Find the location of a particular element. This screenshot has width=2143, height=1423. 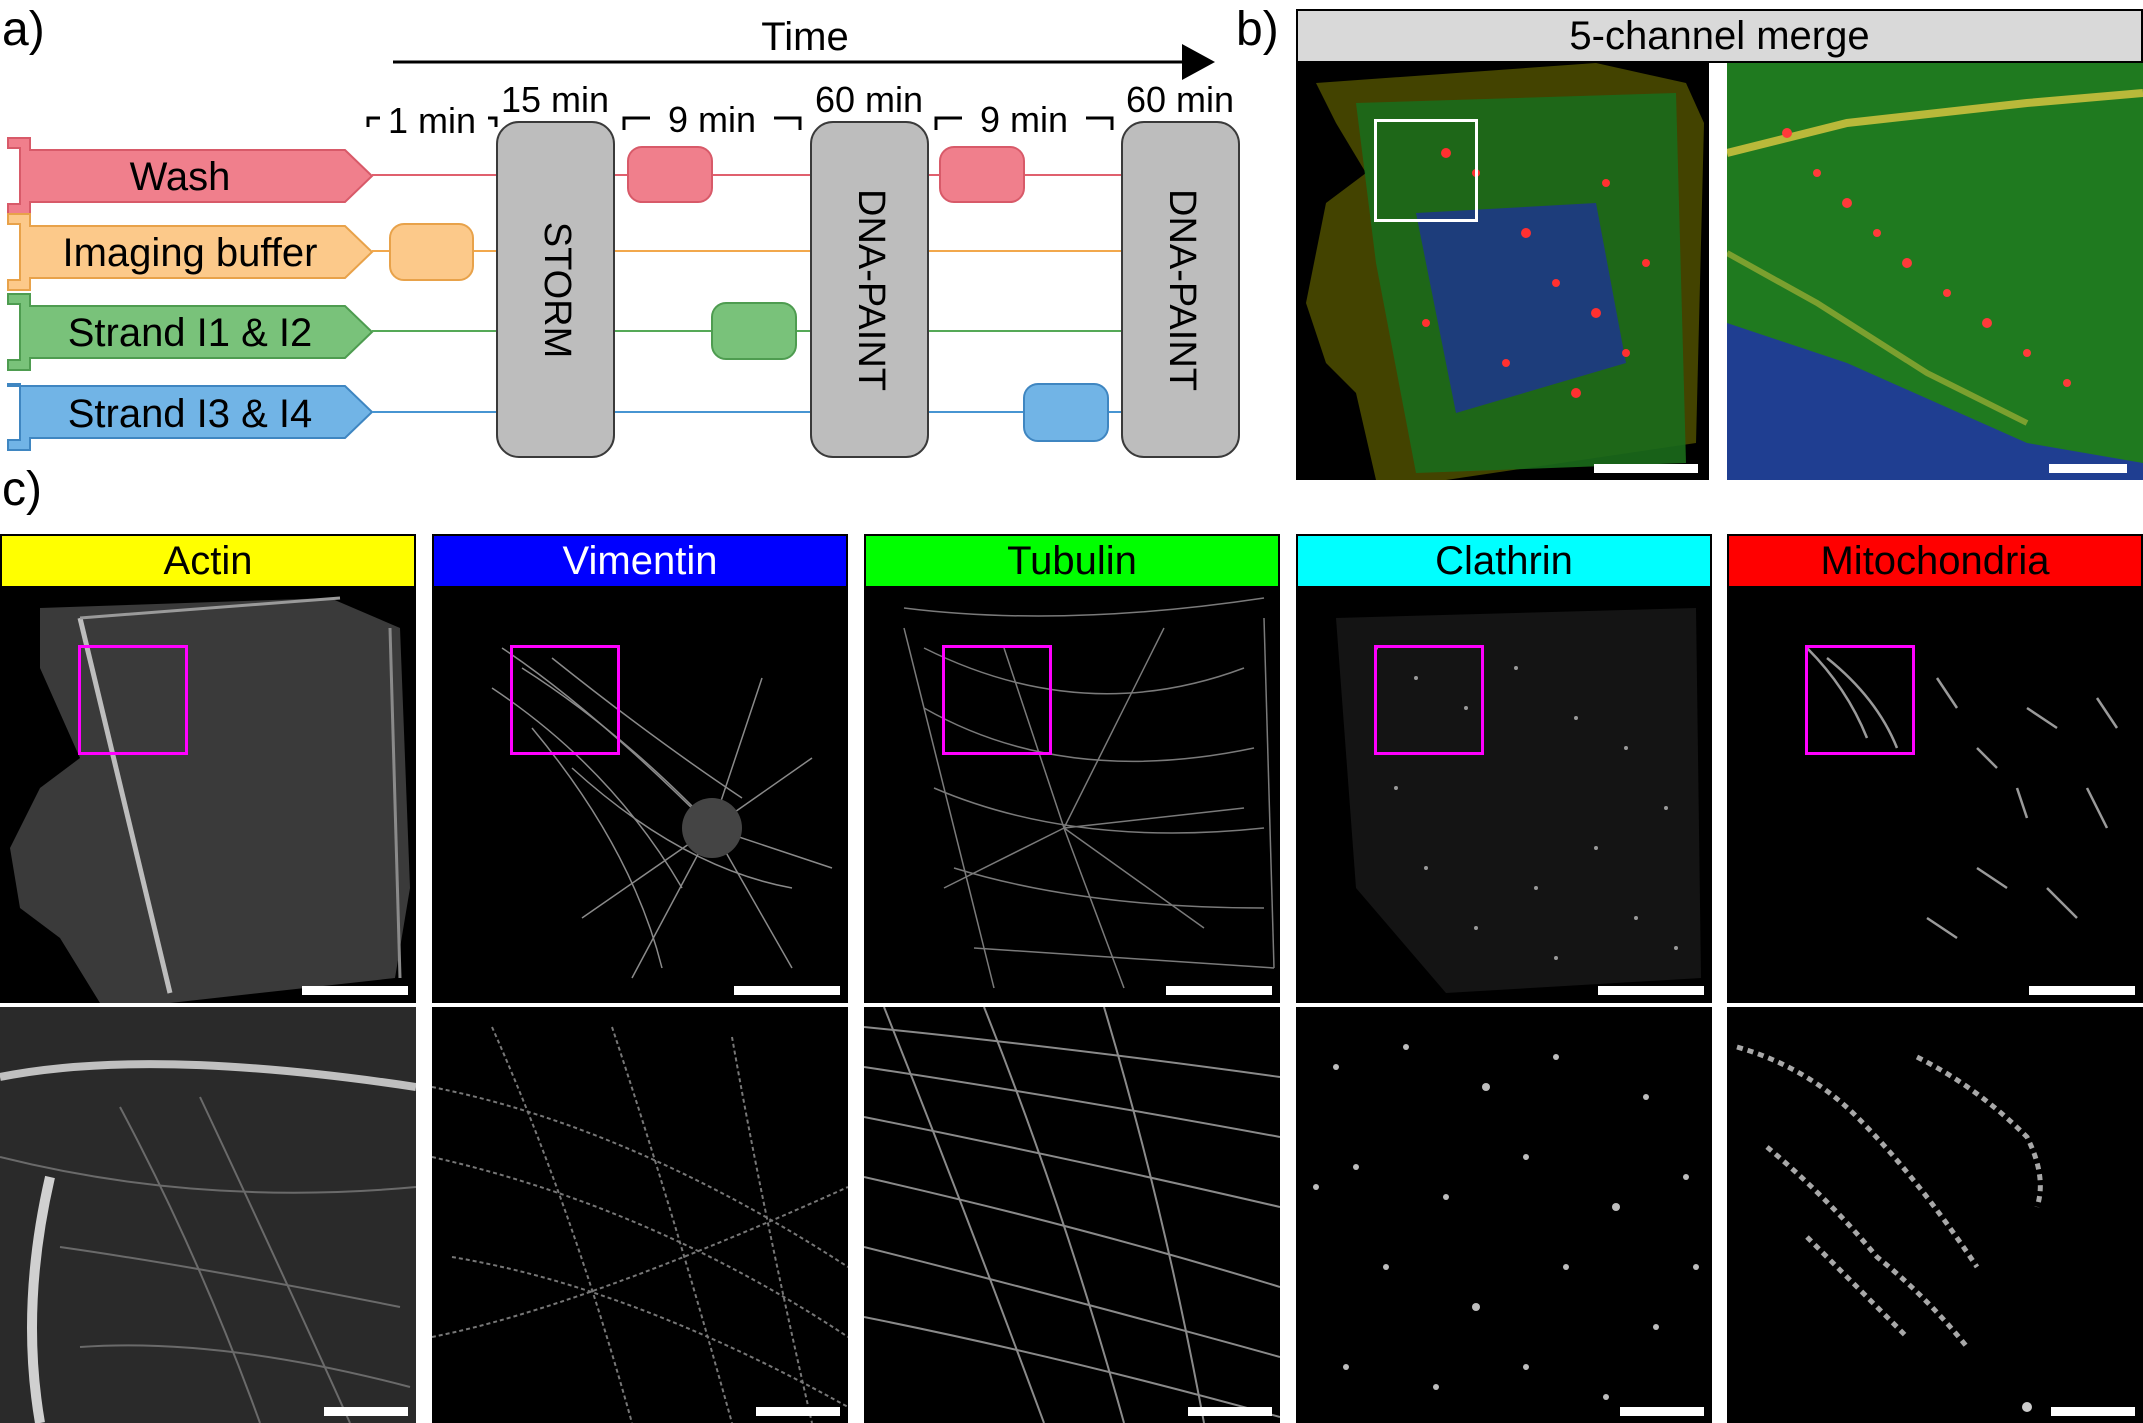

lane-label-imaging-buffer: Imaging buffer is located at coordinates (190, 253).